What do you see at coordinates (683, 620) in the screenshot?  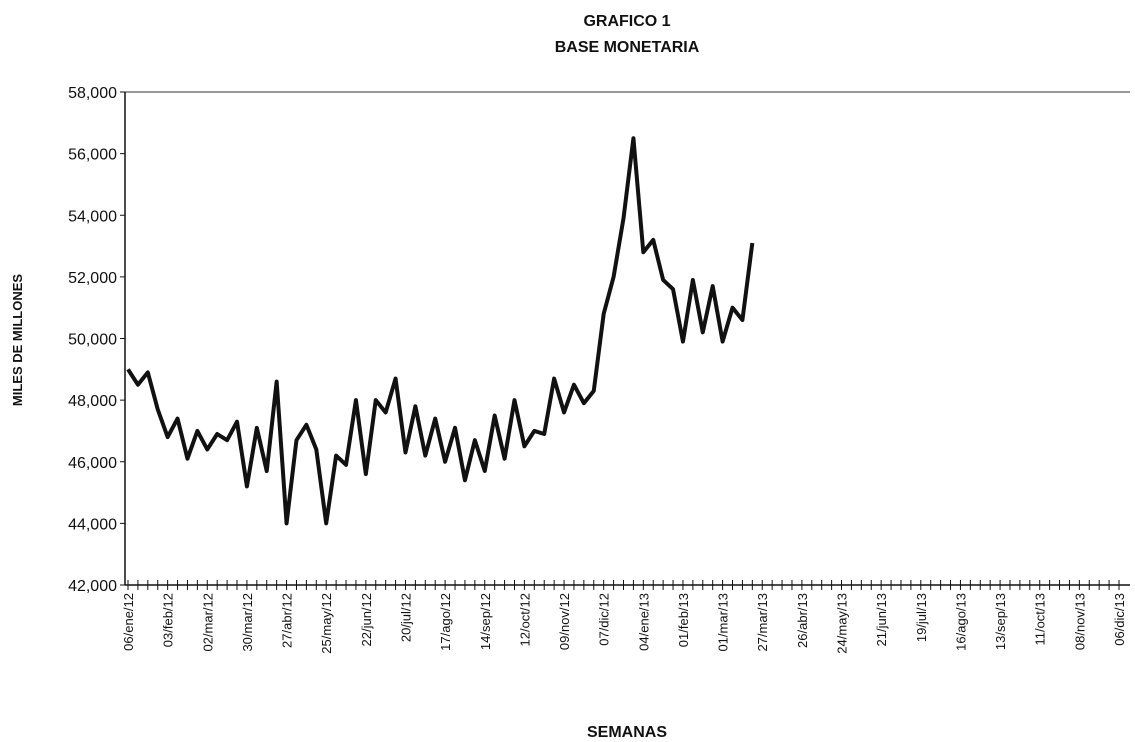 I see `x-tick-label: 01/feb/13` at bounding box center [683, 620].